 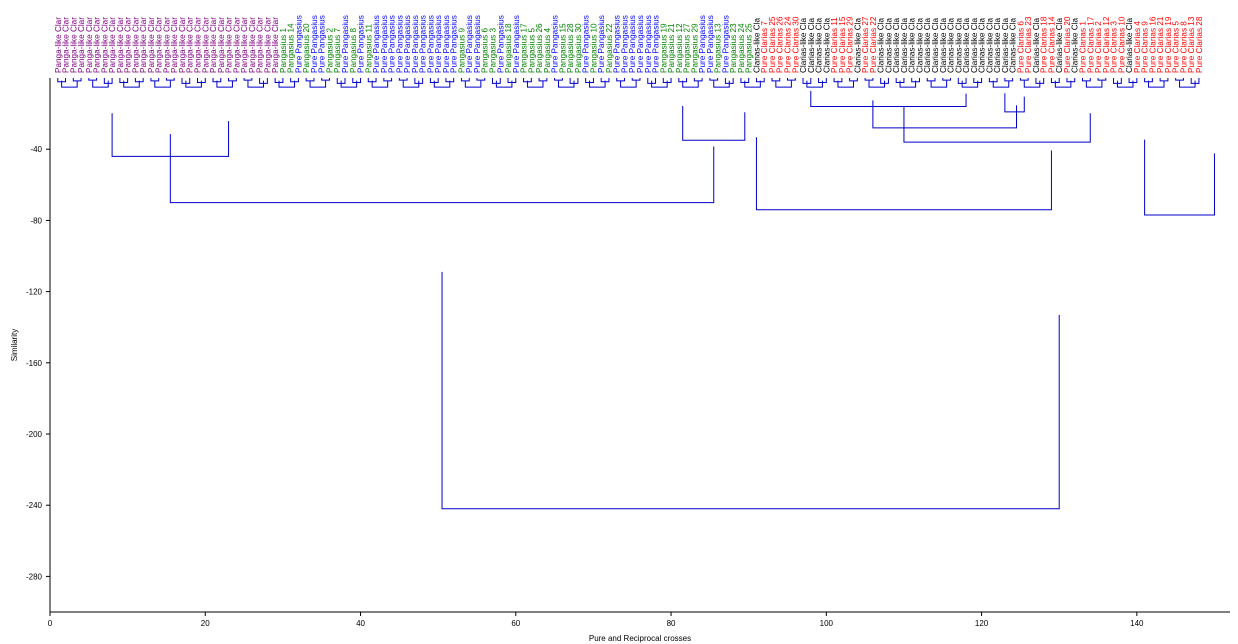 What do you see at coordinates (1199, 44) in the screenshot?
I see `leaf-label: Pure Clarias 28` at bounding box center [1199, 44].